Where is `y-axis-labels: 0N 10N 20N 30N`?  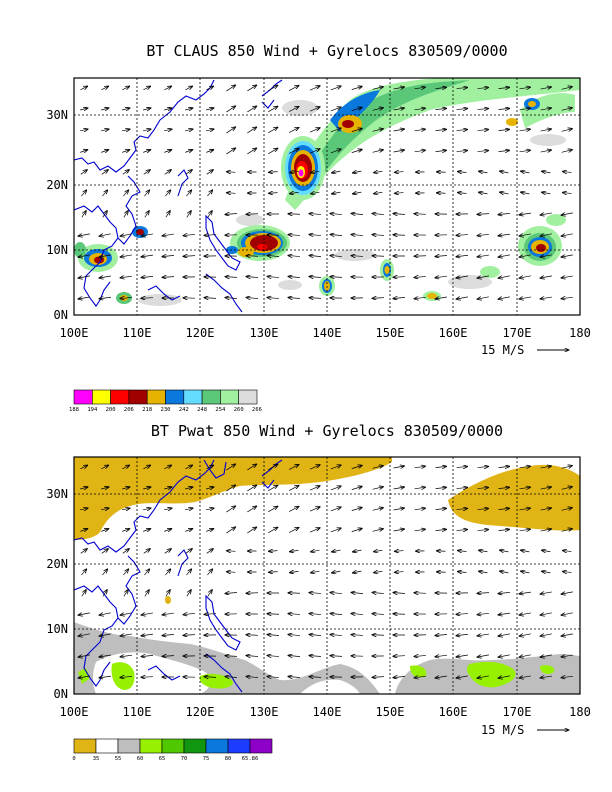
y-axis-labels: 0N 10N 20N 30N is located at coordinates (57, 215).